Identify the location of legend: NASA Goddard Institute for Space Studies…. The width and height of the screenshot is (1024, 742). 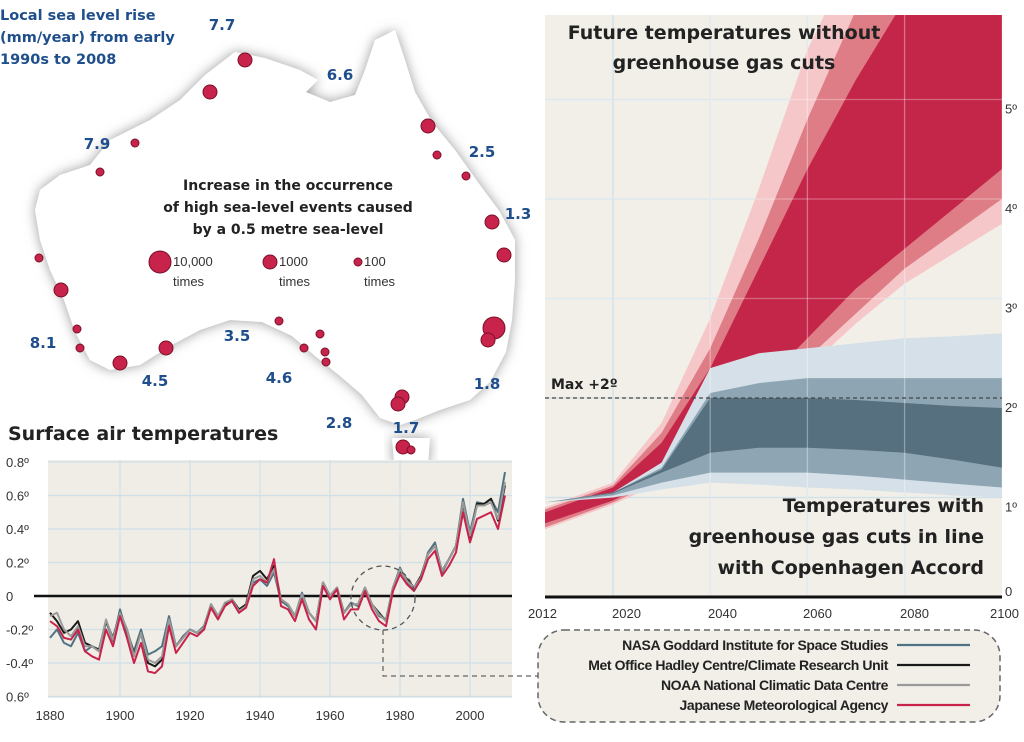
(779, 675).